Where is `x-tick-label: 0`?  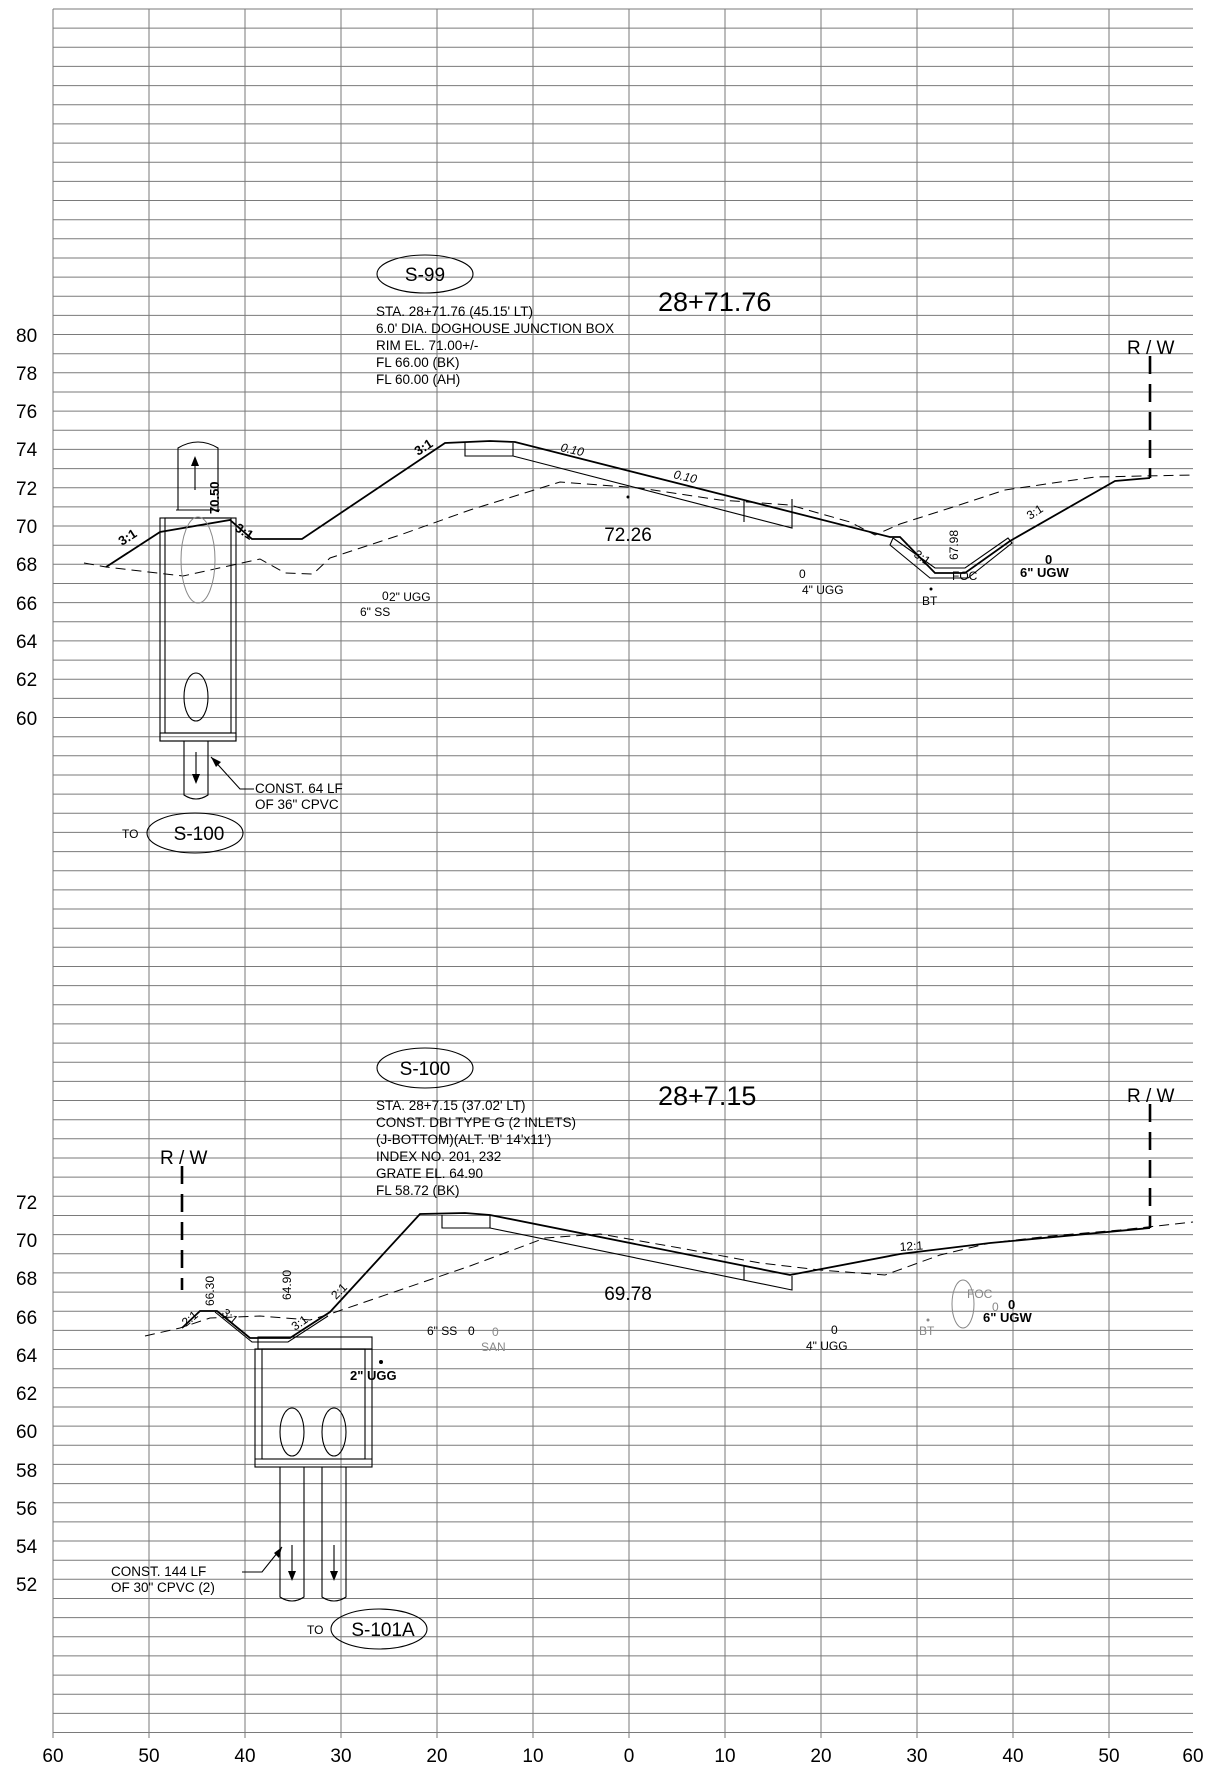 x-tick-label: 0 is located at coordinates (629, 1756).